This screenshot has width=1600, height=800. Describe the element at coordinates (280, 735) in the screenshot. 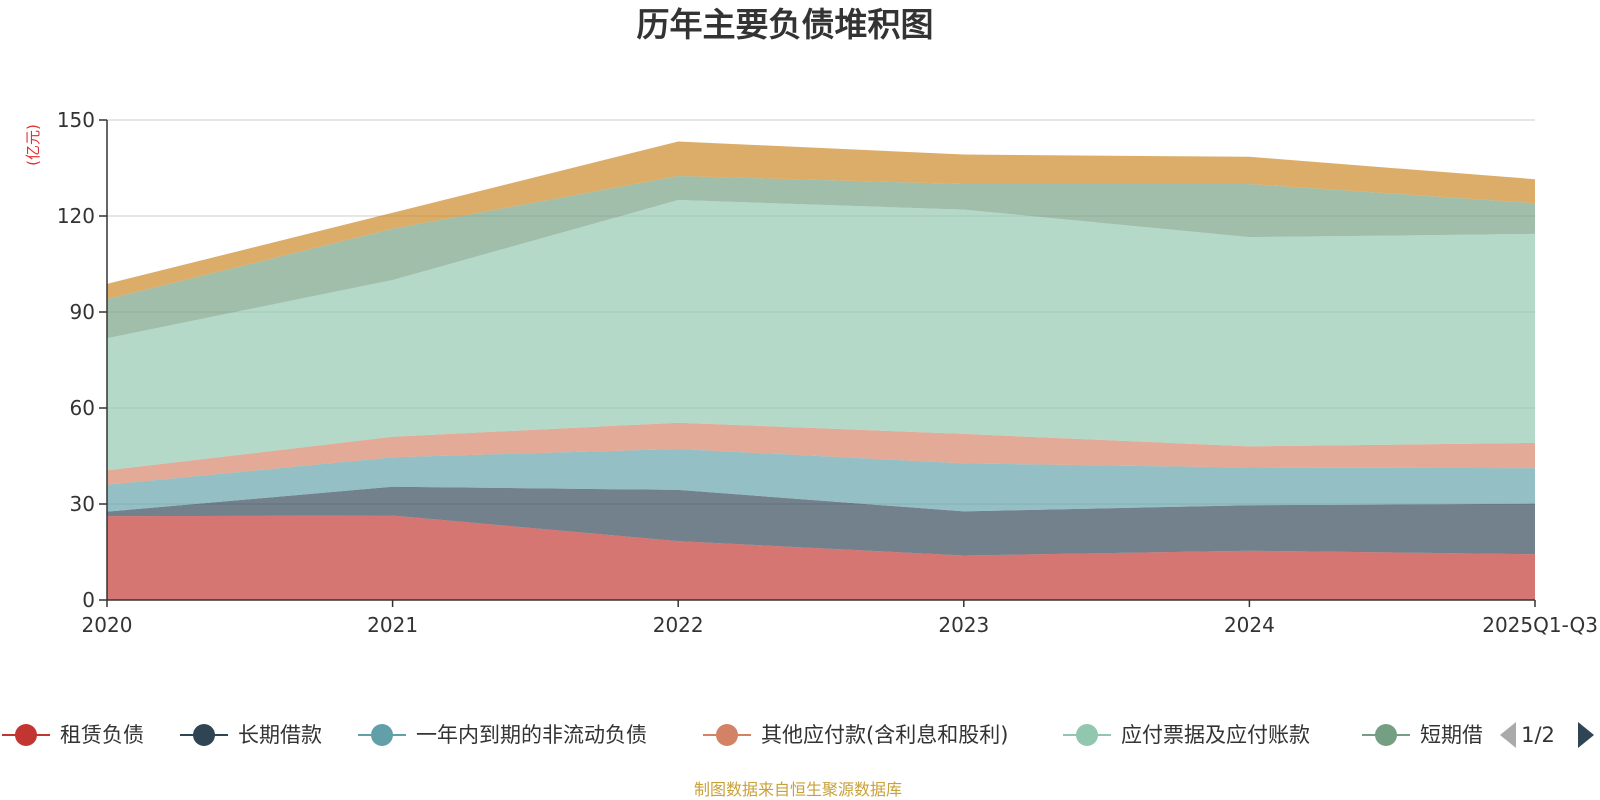

I see `legend-label: 长期借款` at that location.